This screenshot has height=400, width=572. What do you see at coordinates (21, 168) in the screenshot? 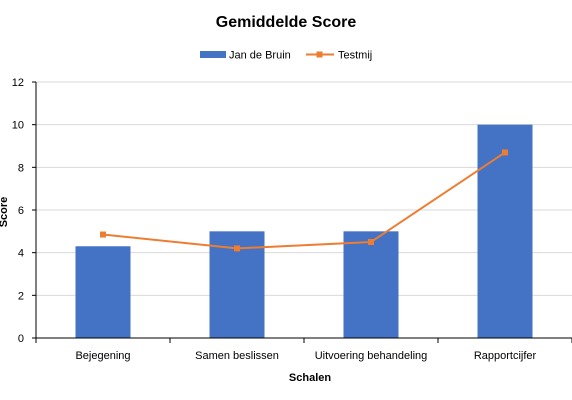
I see `y-tick-label: 8` at bounding box center [21, 168].